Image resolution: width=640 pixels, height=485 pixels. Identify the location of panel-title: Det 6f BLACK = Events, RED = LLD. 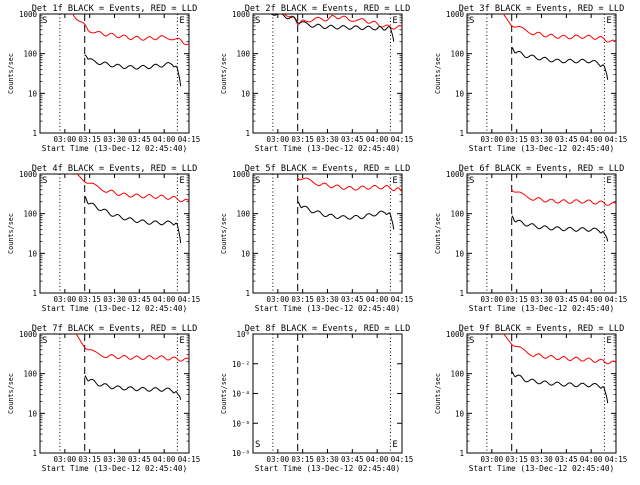
(542, 169).